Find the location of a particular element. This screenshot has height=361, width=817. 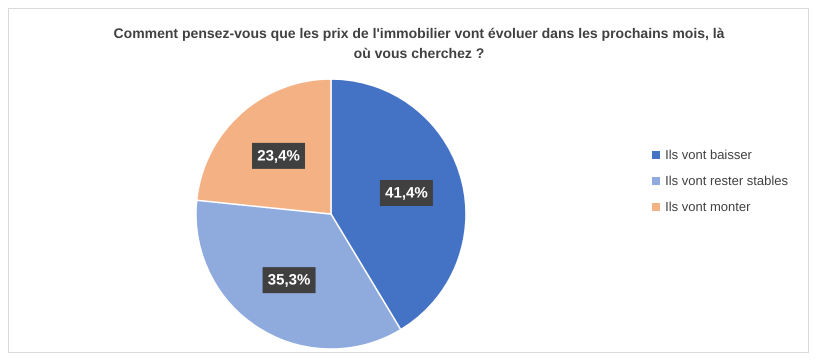

data-label: 35,3% is located at coordinates (289, 280).